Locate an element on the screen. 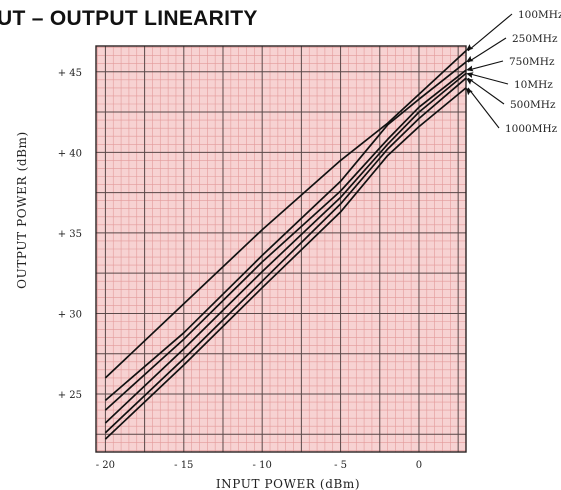 The image size is (561, 490). x-tick-label: - 20 is located at coordinates (105, 465).